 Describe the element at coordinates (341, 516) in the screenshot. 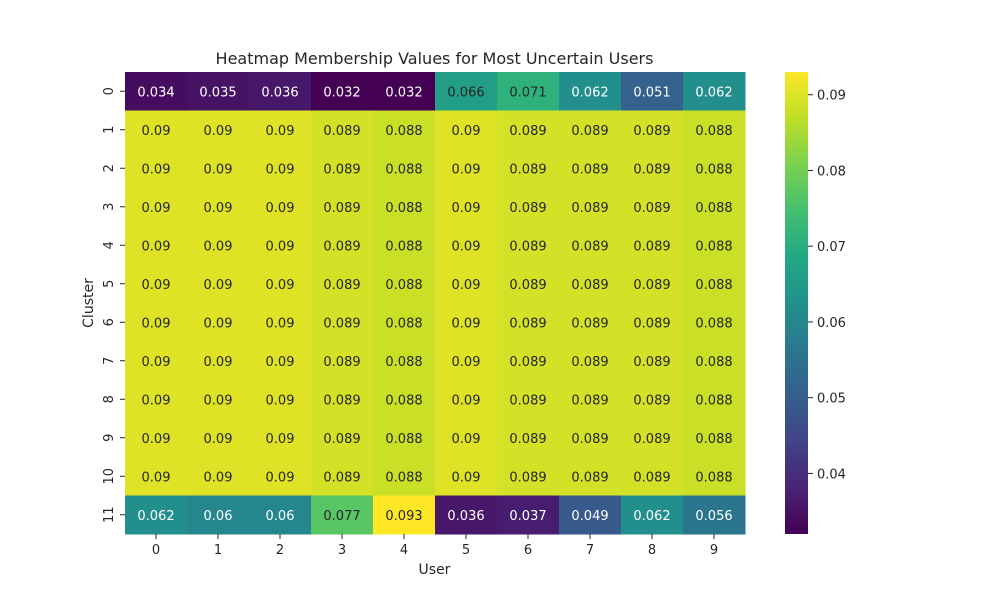

I see `cell-value-label: 0.077` at that location.